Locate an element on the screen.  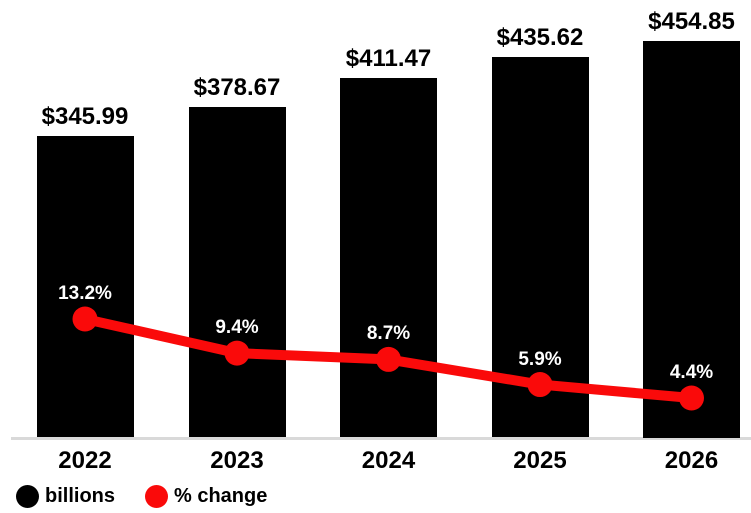
pct-label-2023: 9.4% is located at coordinates (237, 328).